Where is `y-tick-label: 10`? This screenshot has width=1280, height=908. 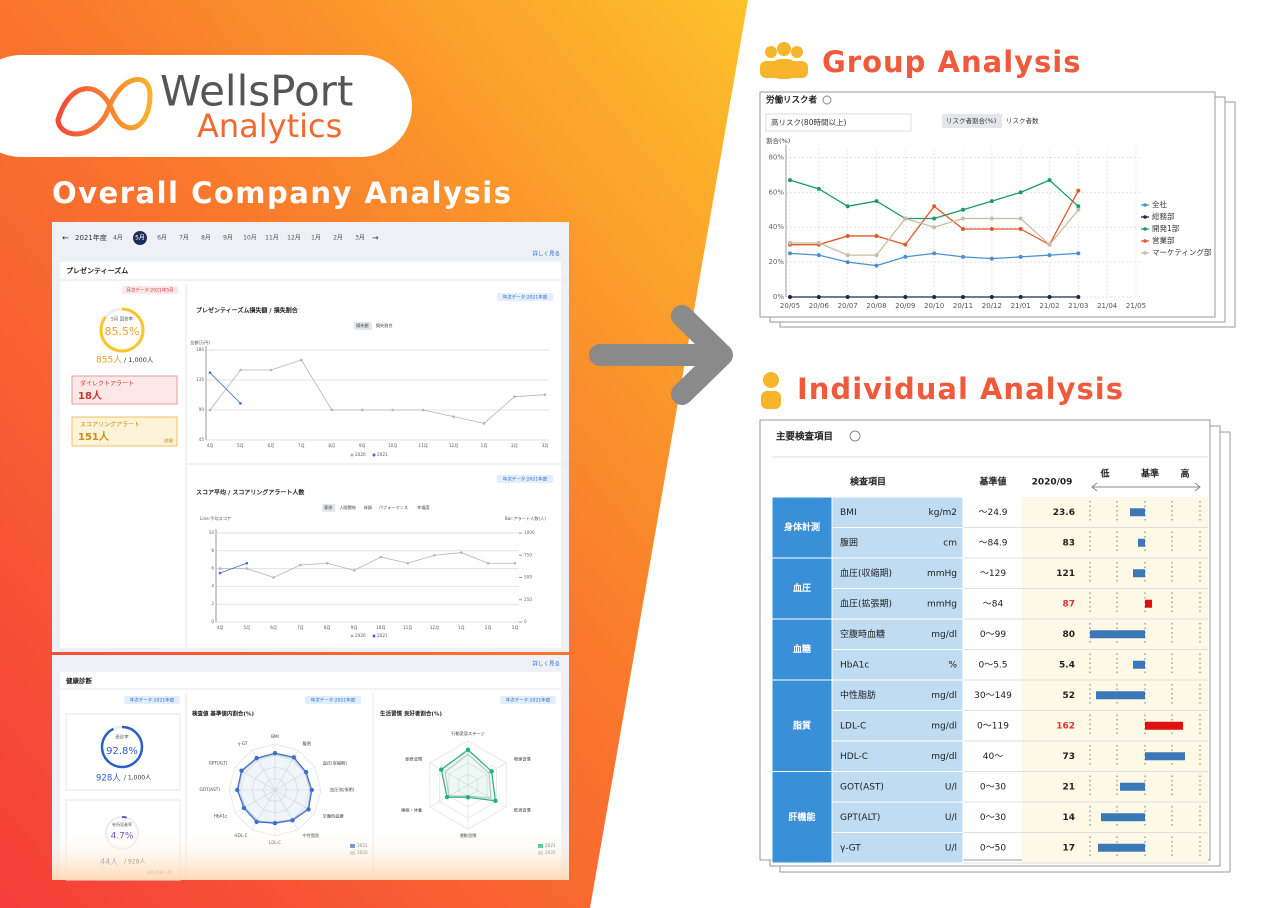 y-tick-label: 10 is located at coordinates (212, 532).